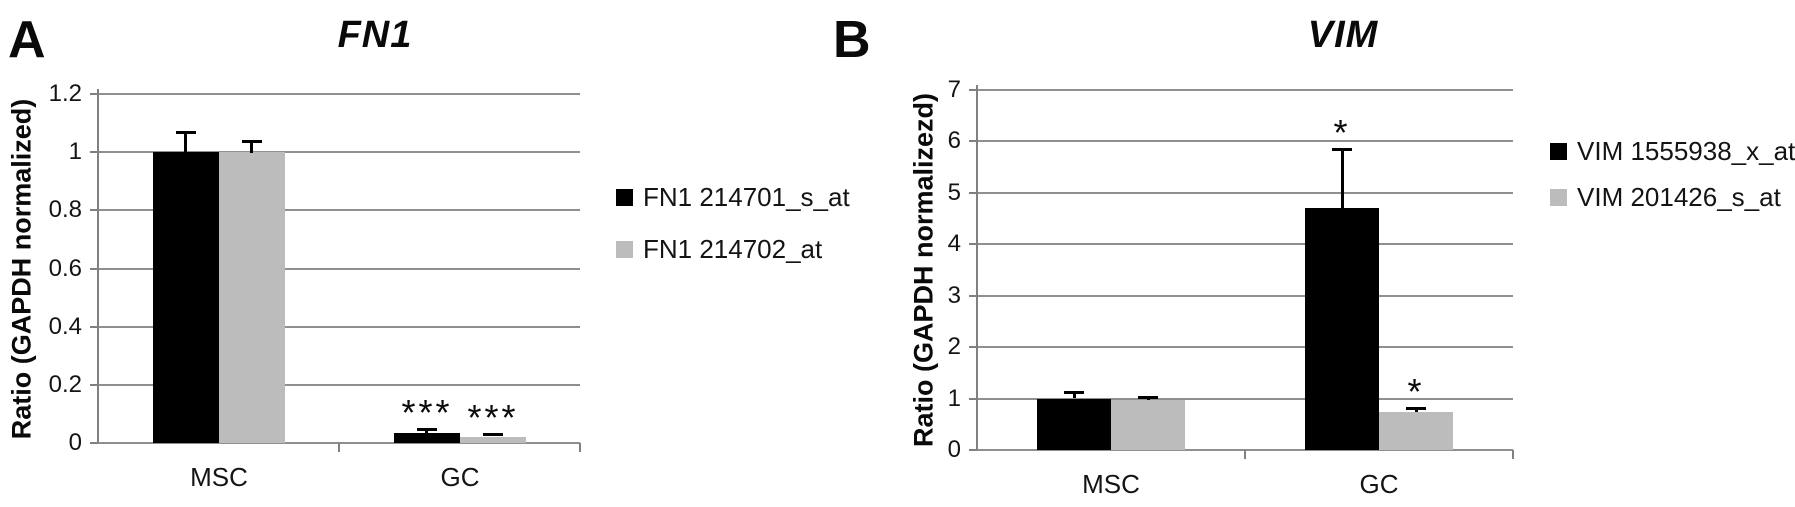 The height and width of the screenshot is (507, 1795). I want to click on legend-item: FN1 214702_at, so click(719, 249).